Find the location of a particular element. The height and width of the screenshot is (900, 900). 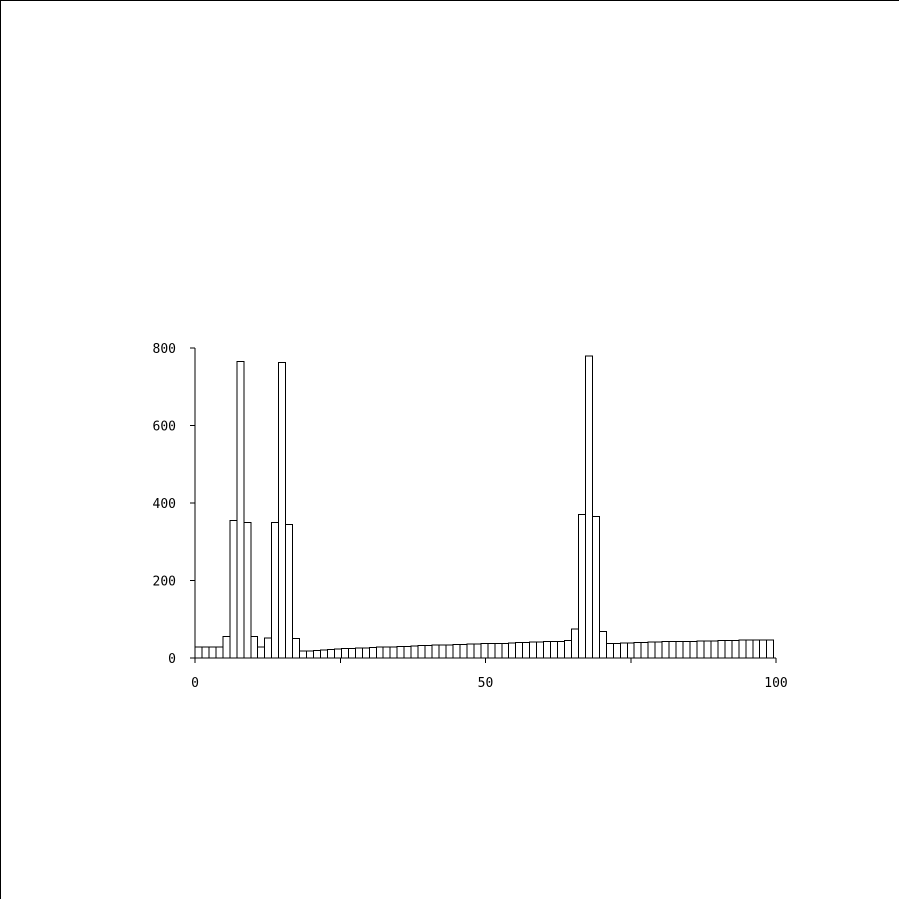

y-tick-label: 800 is located at coordinates (164, 349).